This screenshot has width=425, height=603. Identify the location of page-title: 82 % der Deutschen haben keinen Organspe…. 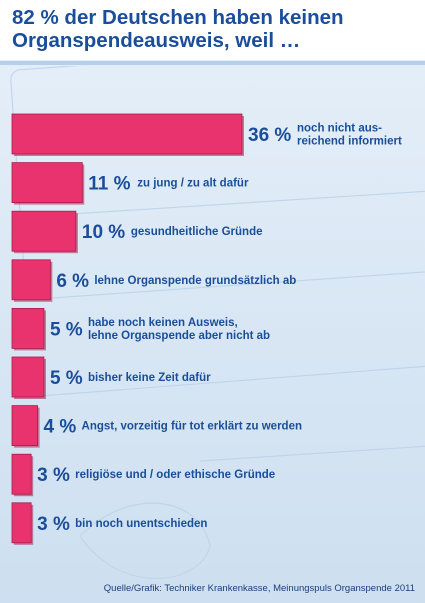
(178, 29).